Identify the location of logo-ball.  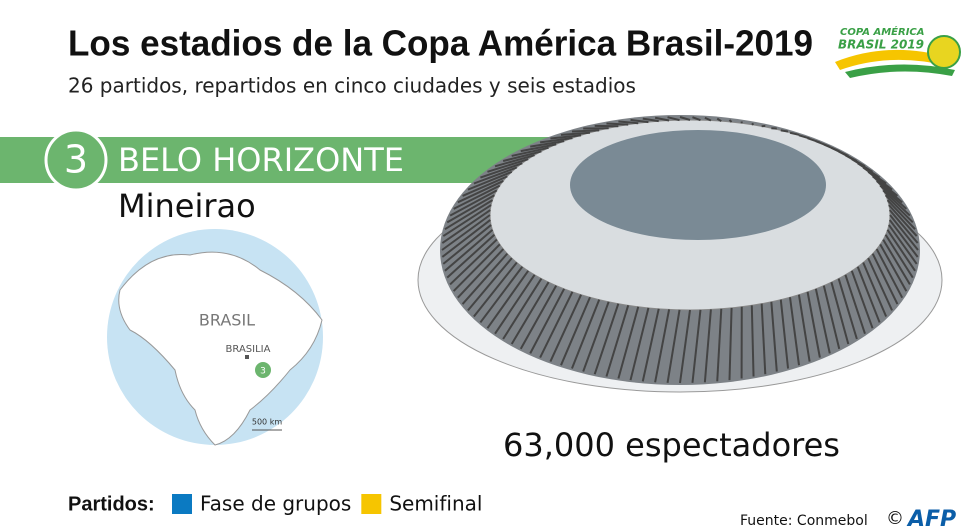
(944, 52).